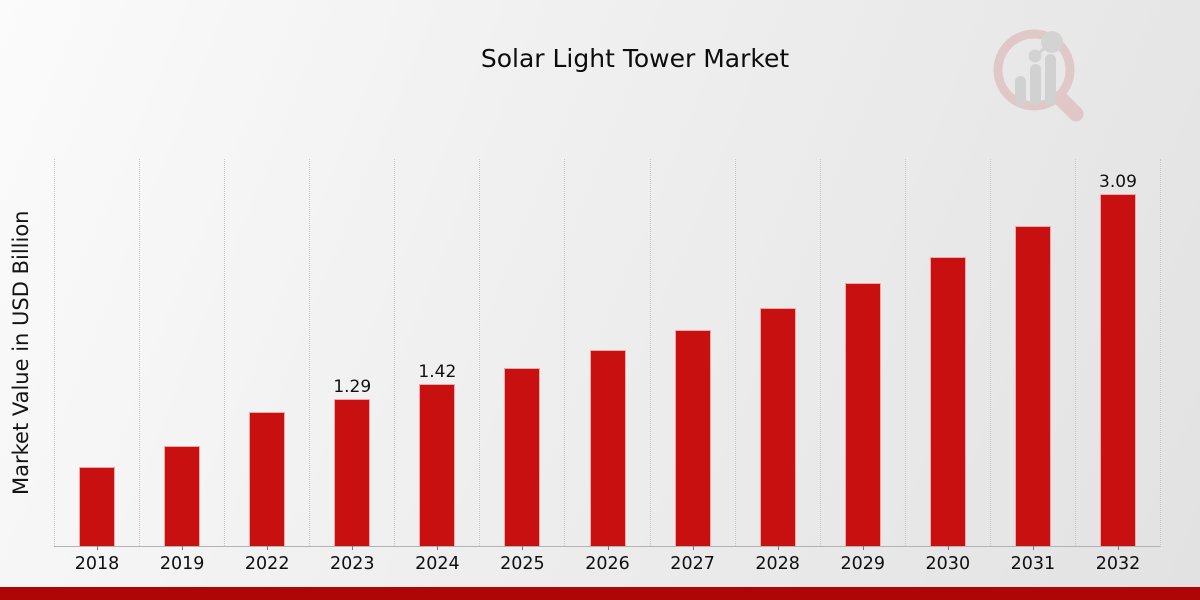 Image resolution: width=1200 pixels, height=600 pixels. Describe the element at coordinates (437, 372) in the screenshot. I see `bar-value-label-2024: 1.42` at that location.